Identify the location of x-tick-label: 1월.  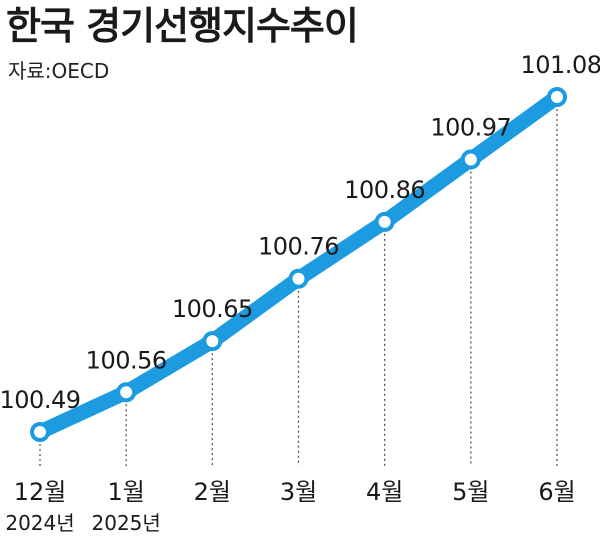
(125, 492).